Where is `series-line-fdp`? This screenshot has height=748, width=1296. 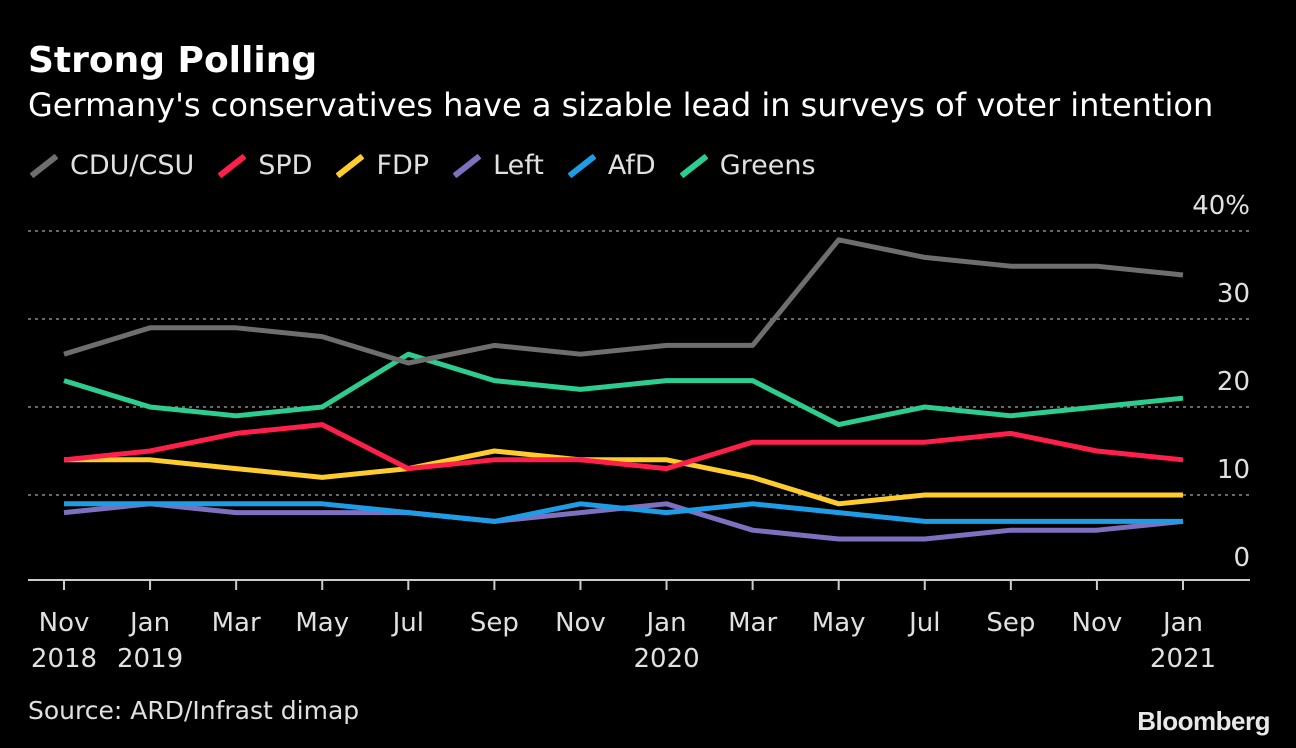 series-line-fdp is located at coordinates (623, 477).